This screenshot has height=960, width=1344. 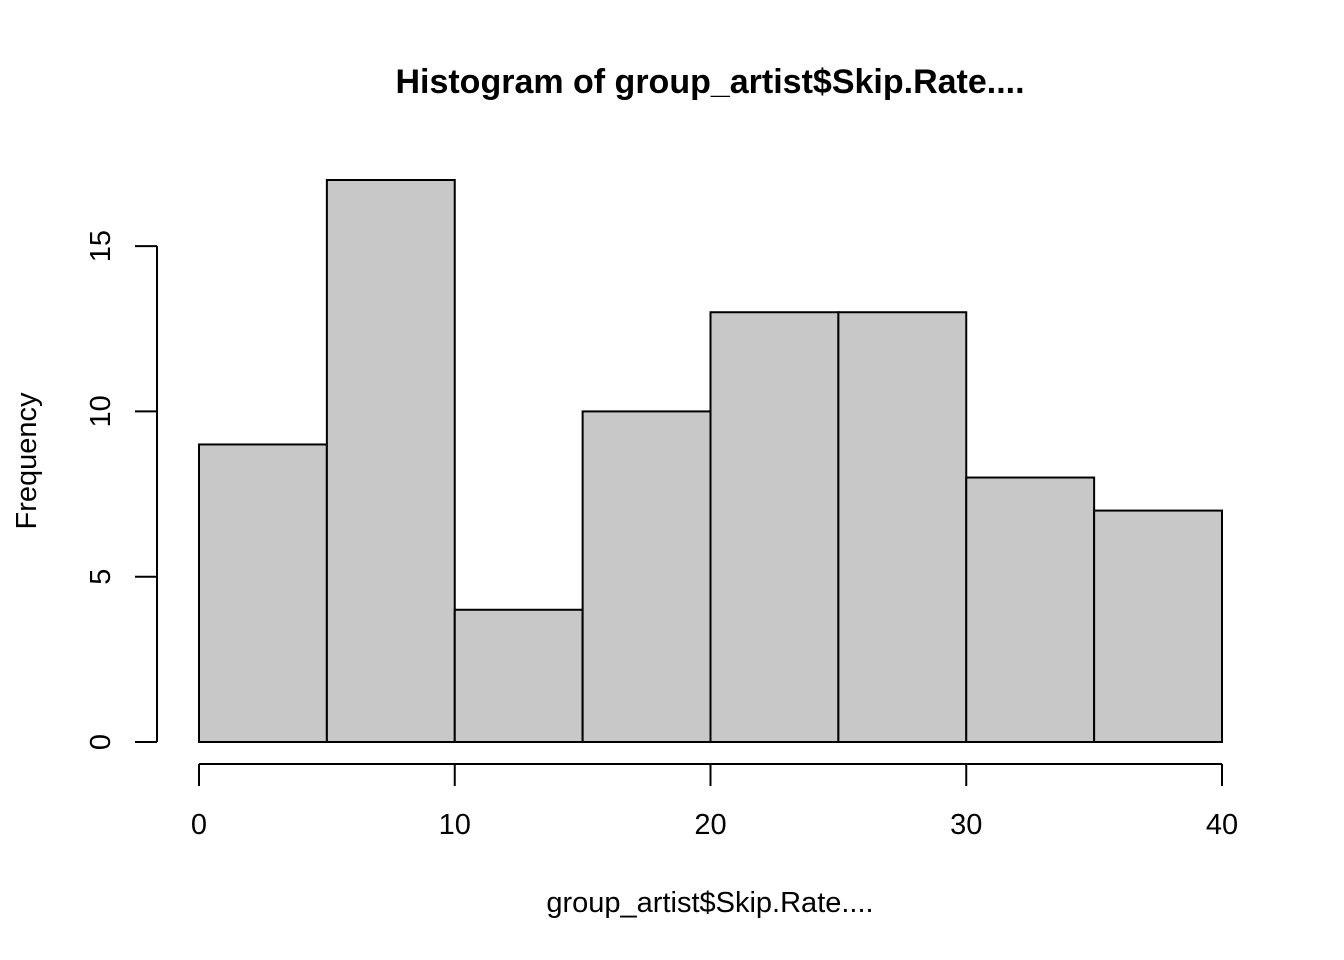 What do you see at coordinates (1222, 825) in the screenshot?
I see `x-tick-label: 40` at bounding box center [1222, 825].